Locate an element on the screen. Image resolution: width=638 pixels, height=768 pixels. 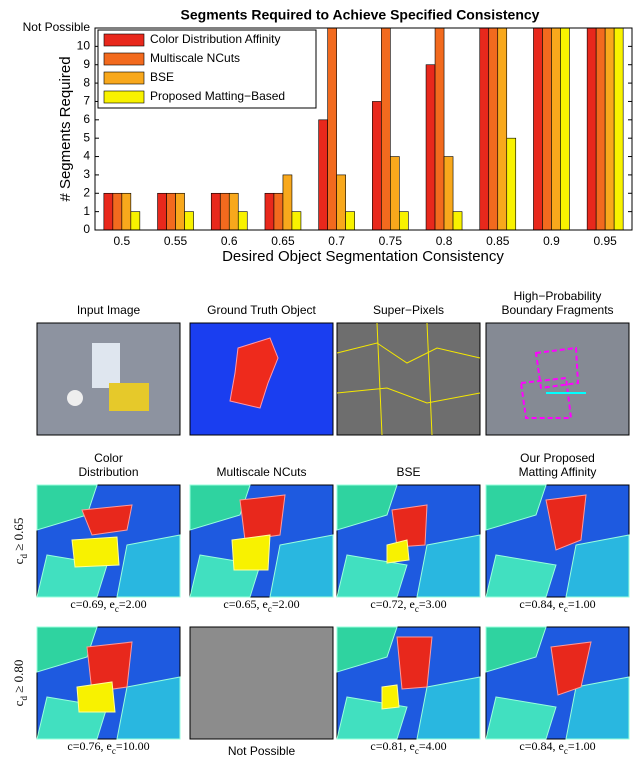
x-tick-label: 0.8 is located at coordinates (444, 241).